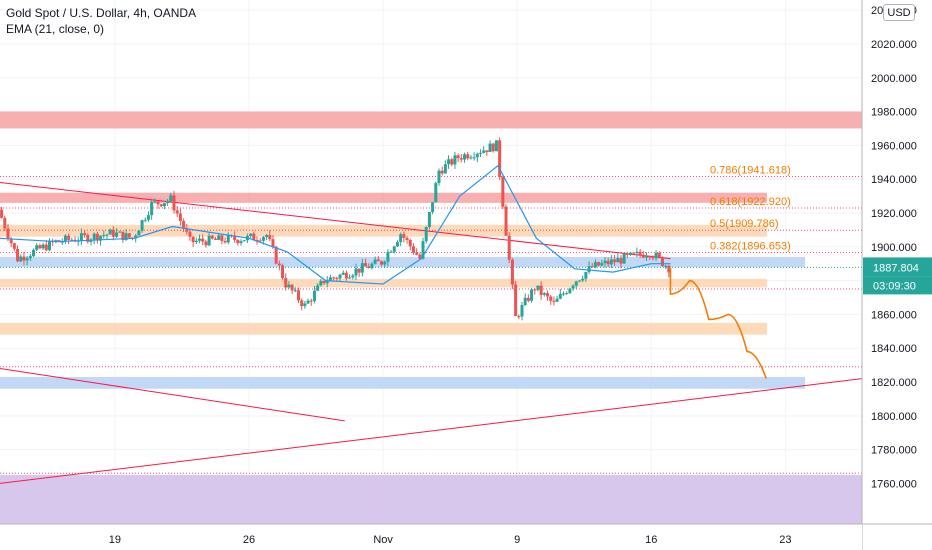  What do you see at coordinates (383, 540) in the screenshot?
I see `x-tick-label: Nov` at bounding box center [383, 540].